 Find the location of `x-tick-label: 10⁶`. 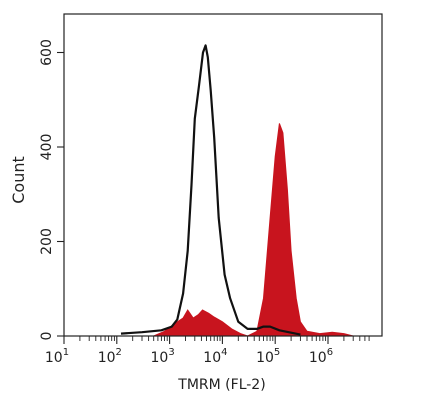

x-tick-label: 10⁶ is located at coordinates (321, 356).